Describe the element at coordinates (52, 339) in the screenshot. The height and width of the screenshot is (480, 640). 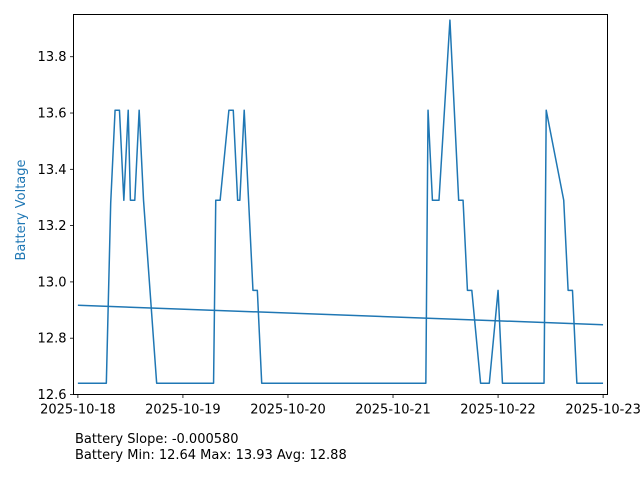
I see `y-tick-label: 12.8` at that location.